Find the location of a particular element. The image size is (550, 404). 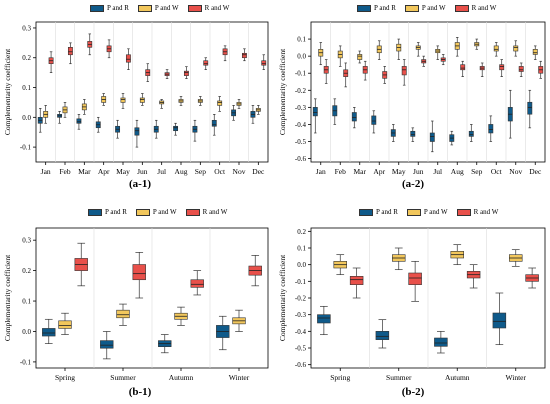

x-tick-label: Winter is located at coordinates (515, 377).